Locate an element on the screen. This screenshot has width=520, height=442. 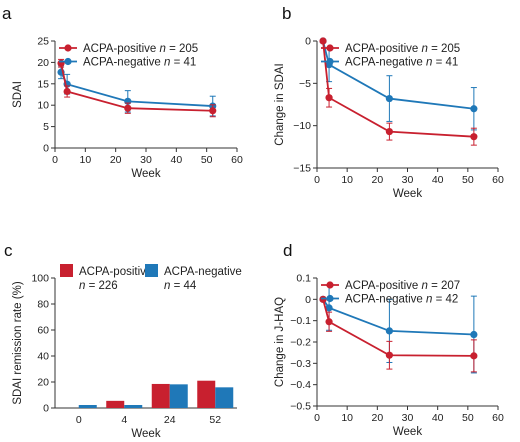
y-axis-title: SDAI is located at coordinates (18, 94).